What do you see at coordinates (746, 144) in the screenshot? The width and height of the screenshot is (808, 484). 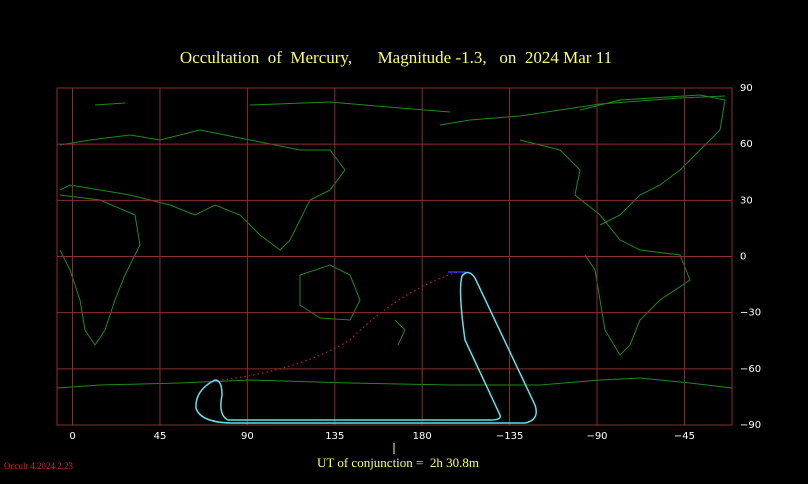 I see `y-tick-label: 60` at bounding box center [746, 144].